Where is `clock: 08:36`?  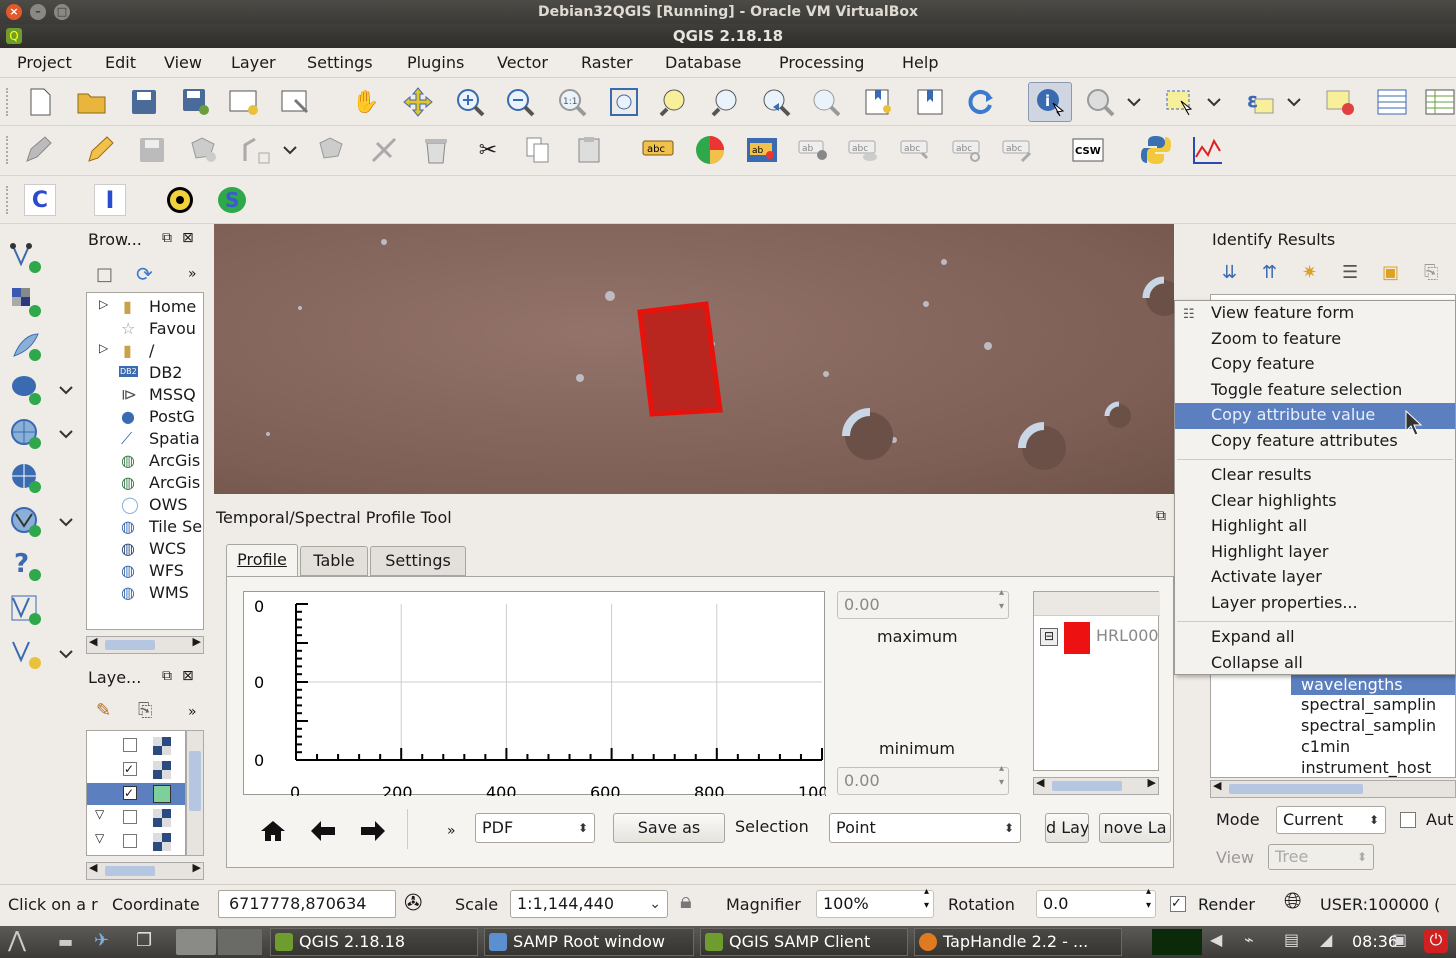
clock: 08:36 is located at coordinates (1375, 941).